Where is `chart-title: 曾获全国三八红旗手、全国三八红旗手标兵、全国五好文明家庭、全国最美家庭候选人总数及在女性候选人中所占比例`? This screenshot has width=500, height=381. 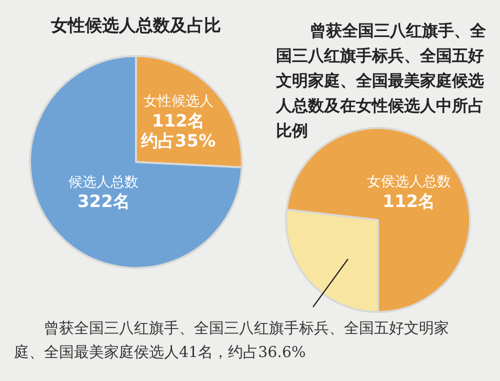 chart-title: 曾获全国三八红旗手、全国三八红旗手标兵、全国五好文明家庭、全国最美家庭候选人总数及在女性候选人中所占比例 is located at coordinates (381, 81).